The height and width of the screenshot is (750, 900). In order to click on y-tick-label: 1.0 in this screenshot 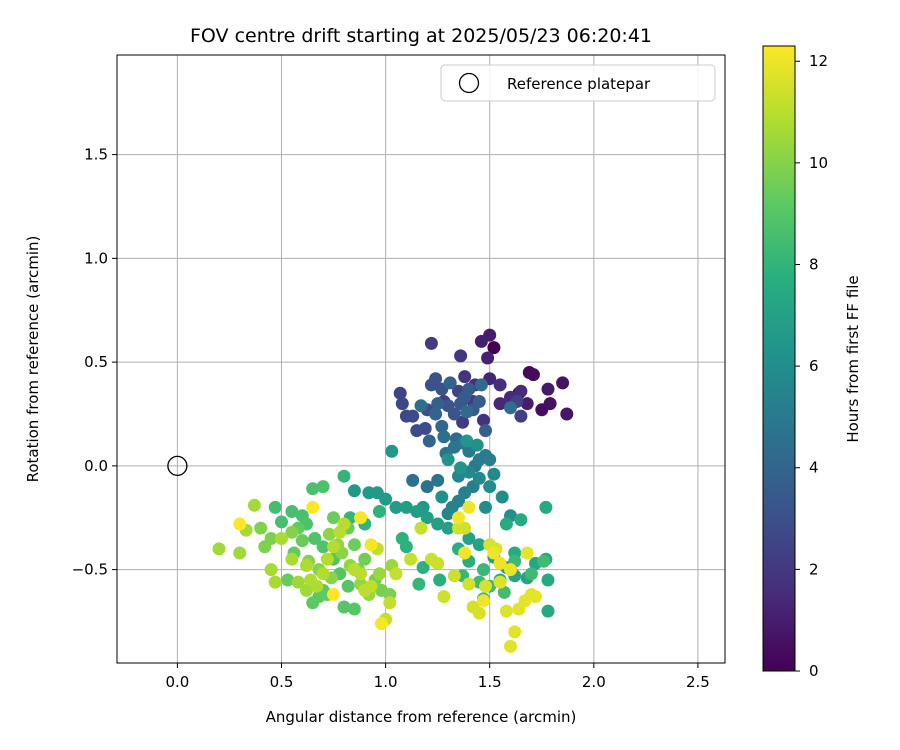, I will do `click(96, 258)`.